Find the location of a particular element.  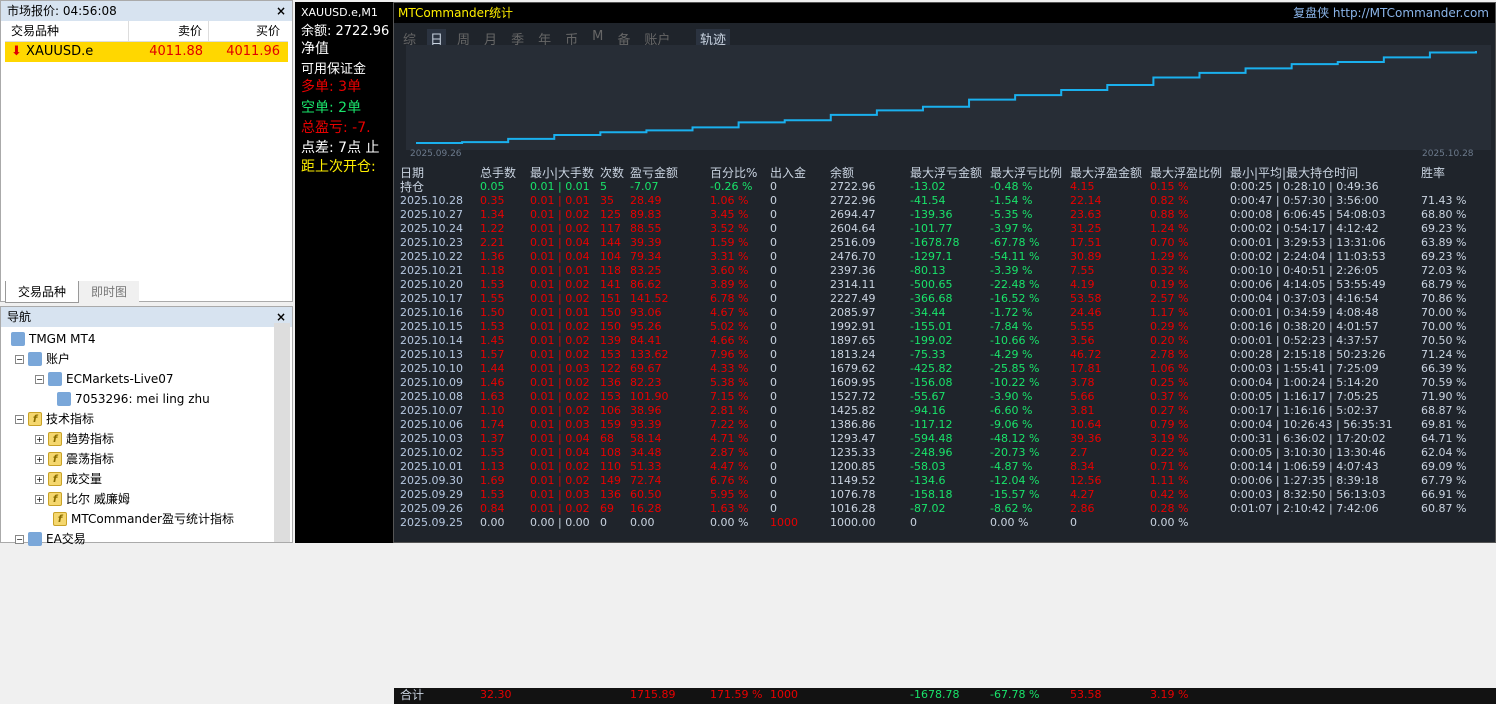

cell: 2025.10.21 is located at coordinates (431, 270).